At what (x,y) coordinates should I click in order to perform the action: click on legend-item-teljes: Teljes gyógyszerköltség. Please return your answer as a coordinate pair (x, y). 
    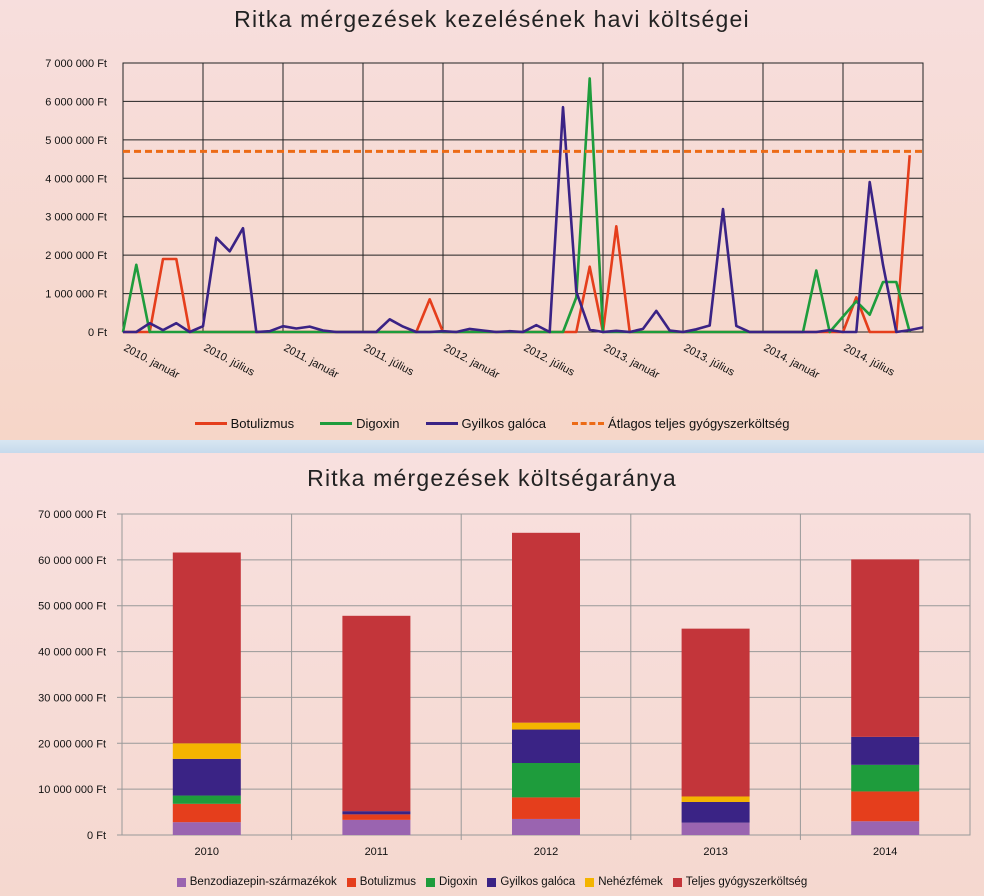
    Looking at the image, I should click on (740, 882).